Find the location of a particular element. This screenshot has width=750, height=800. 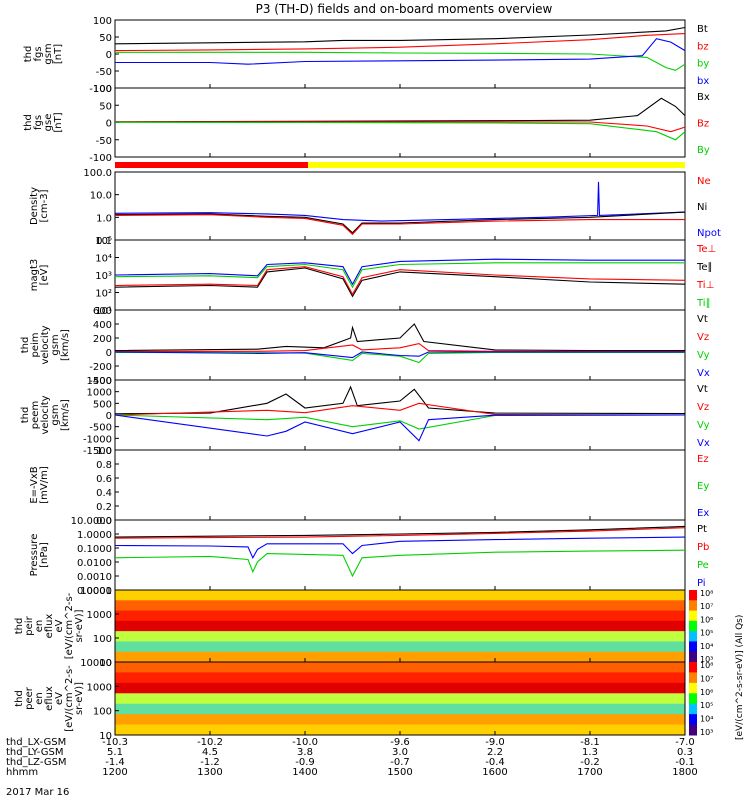

series-Pe is located at coordinates (400, 563).